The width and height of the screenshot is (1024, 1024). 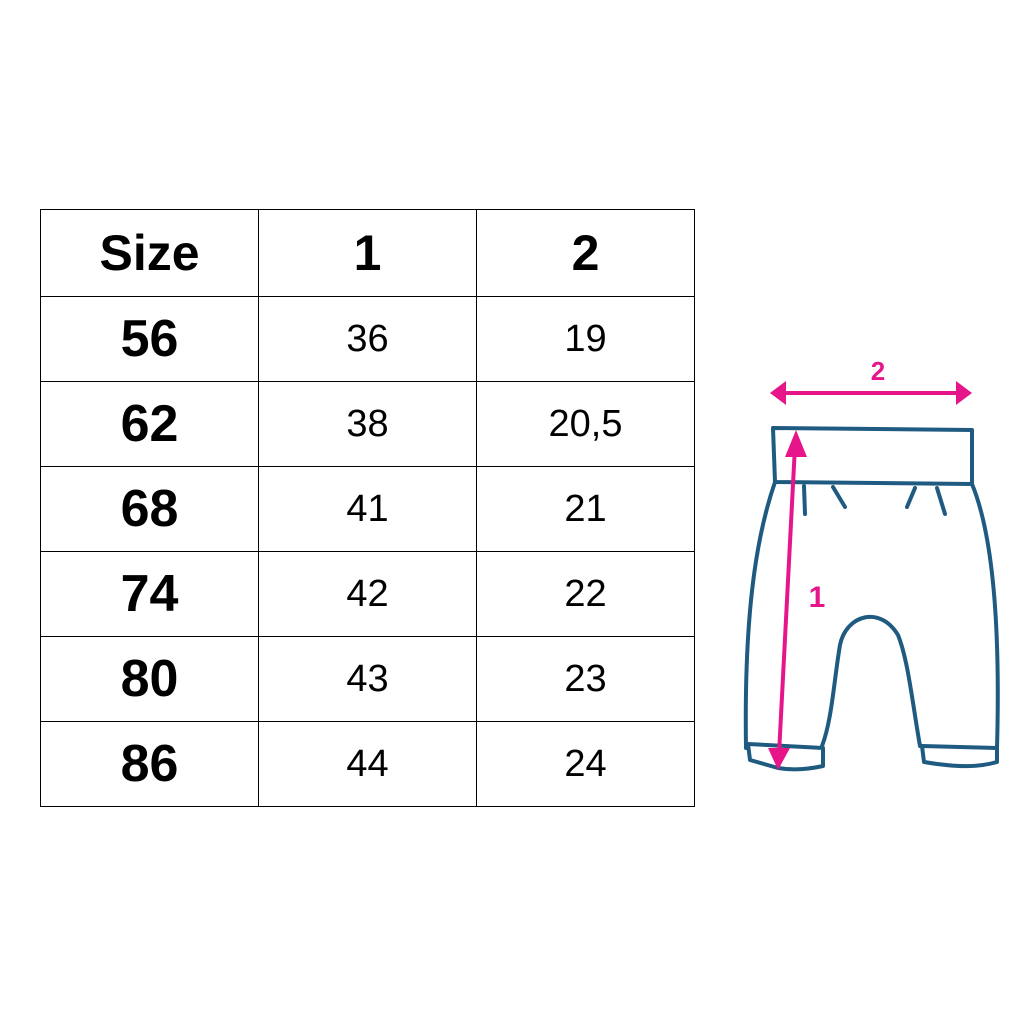 What do you see at coordinates (149, 509) in the screenshot?
I see `size-cell: 68` at bounding box center [149, 509].